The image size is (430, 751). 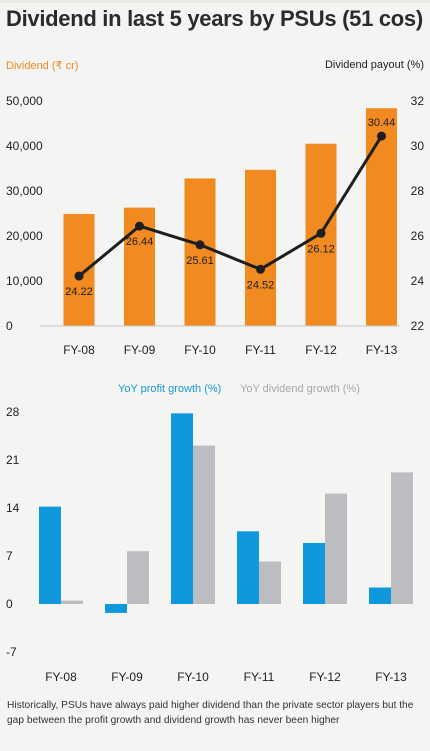 What do you see at coordinates (200, 261) in the screenshot?
I see `payout-data-label: 25.61` at bounding box center [200, 261].